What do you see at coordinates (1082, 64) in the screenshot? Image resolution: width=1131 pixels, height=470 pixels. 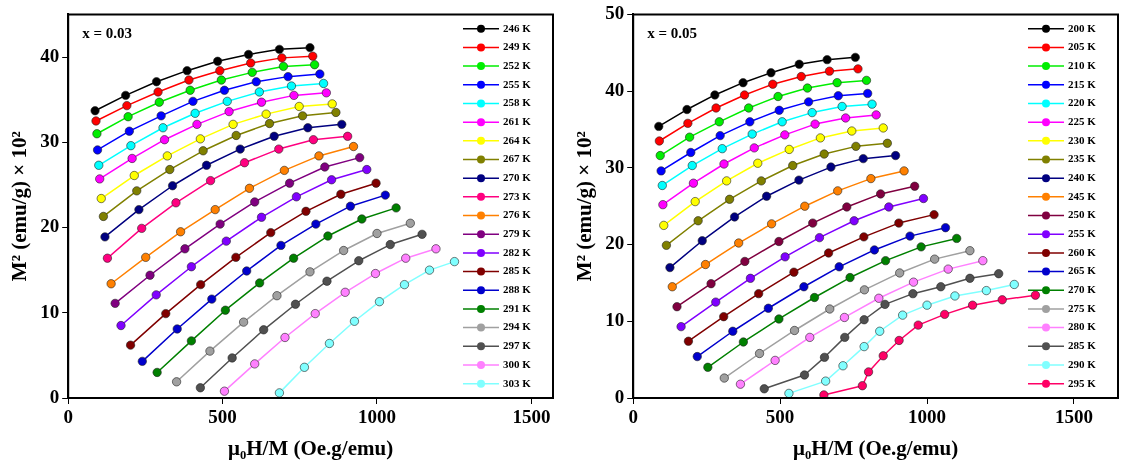 I see `legend-label: 210 K` at bounding box center [1082, 64].